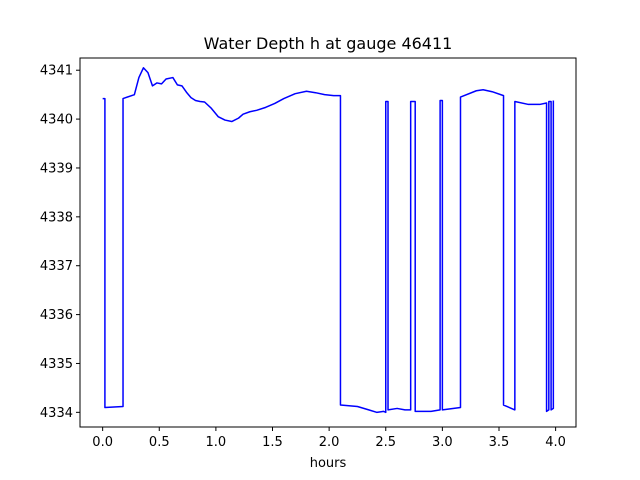  I want to click on chart-title: Water Depth h at gauge 46411, so click(328, 43).